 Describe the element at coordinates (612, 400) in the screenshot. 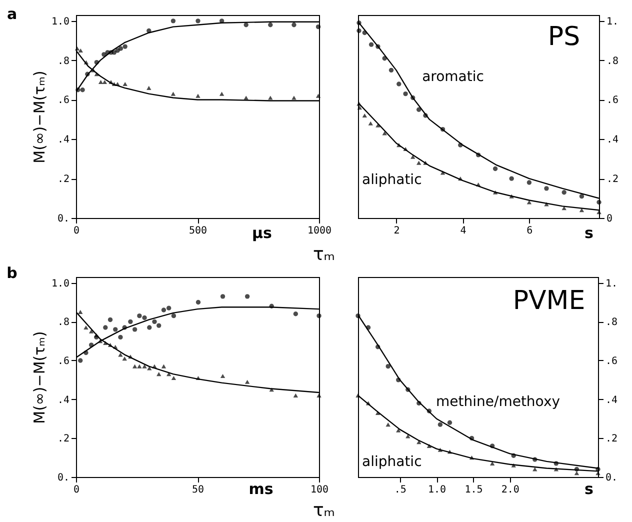

I see `y2-tick-label: .4` at that location.